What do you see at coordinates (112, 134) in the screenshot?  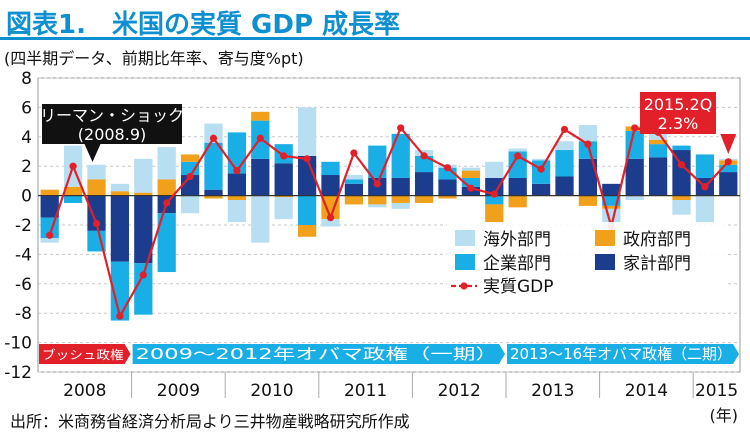 I see `lehman-label-line2: (2008.9)` at bounding box center [112, 134].